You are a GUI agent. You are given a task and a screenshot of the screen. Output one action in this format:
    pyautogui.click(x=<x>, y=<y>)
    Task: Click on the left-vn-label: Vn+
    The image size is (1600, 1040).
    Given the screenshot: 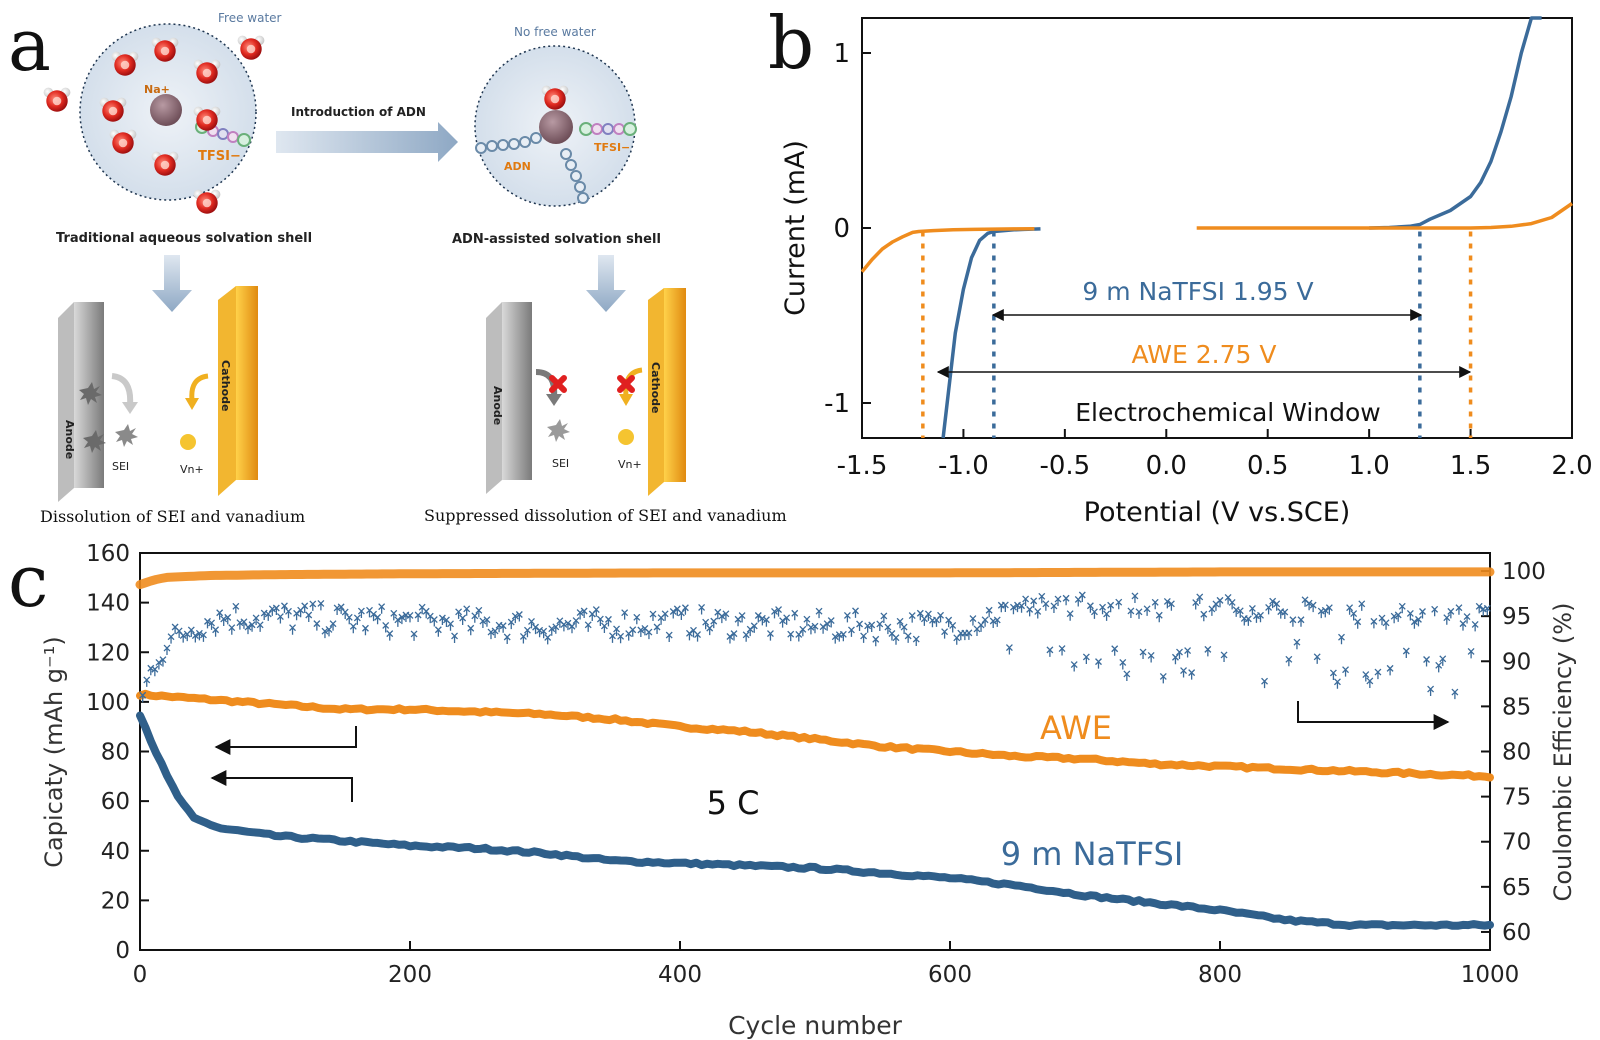 What is the action you would take?
    pyautogui.click(x=192, y=469)
    